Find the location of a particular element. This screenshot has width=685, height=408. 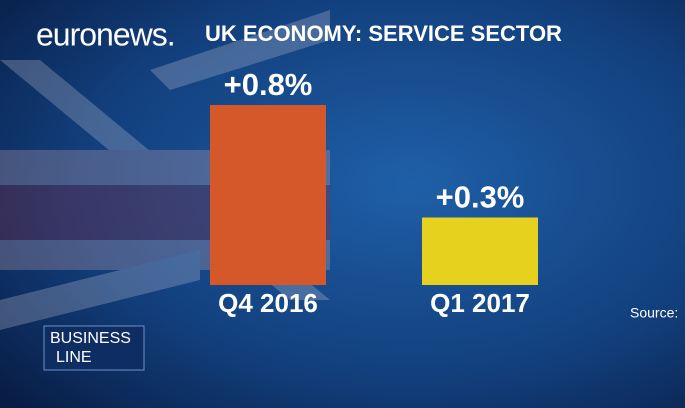

value-label: +0.8% is located at coordinates (268, 84).